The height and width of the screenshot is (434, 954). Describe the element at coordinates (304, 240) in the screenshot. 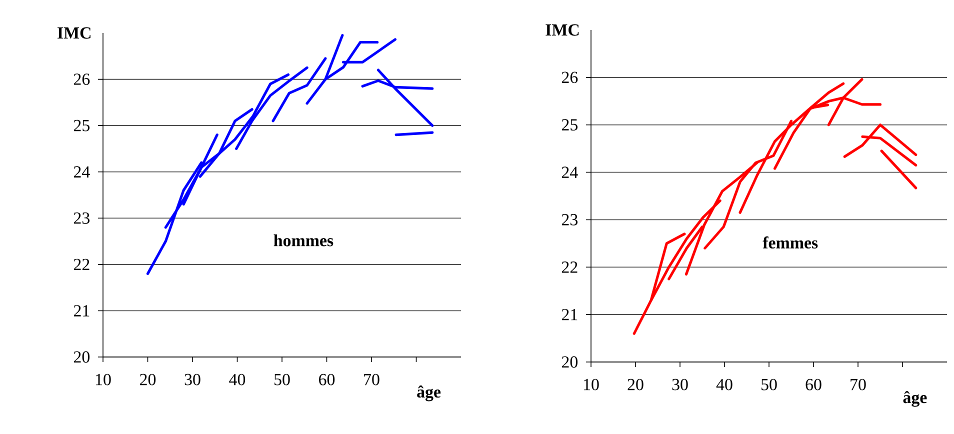

I see `annotation: hommes` at that location.